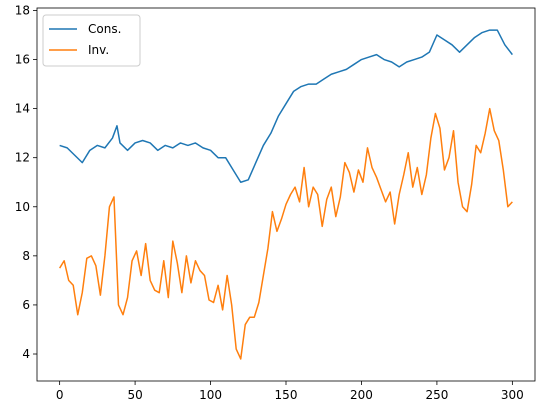 This screenshot has height=415, width=543. Describe the element at coordinates (210, 395) in the screenshot. I see `x-tick-label: 100` at that location.